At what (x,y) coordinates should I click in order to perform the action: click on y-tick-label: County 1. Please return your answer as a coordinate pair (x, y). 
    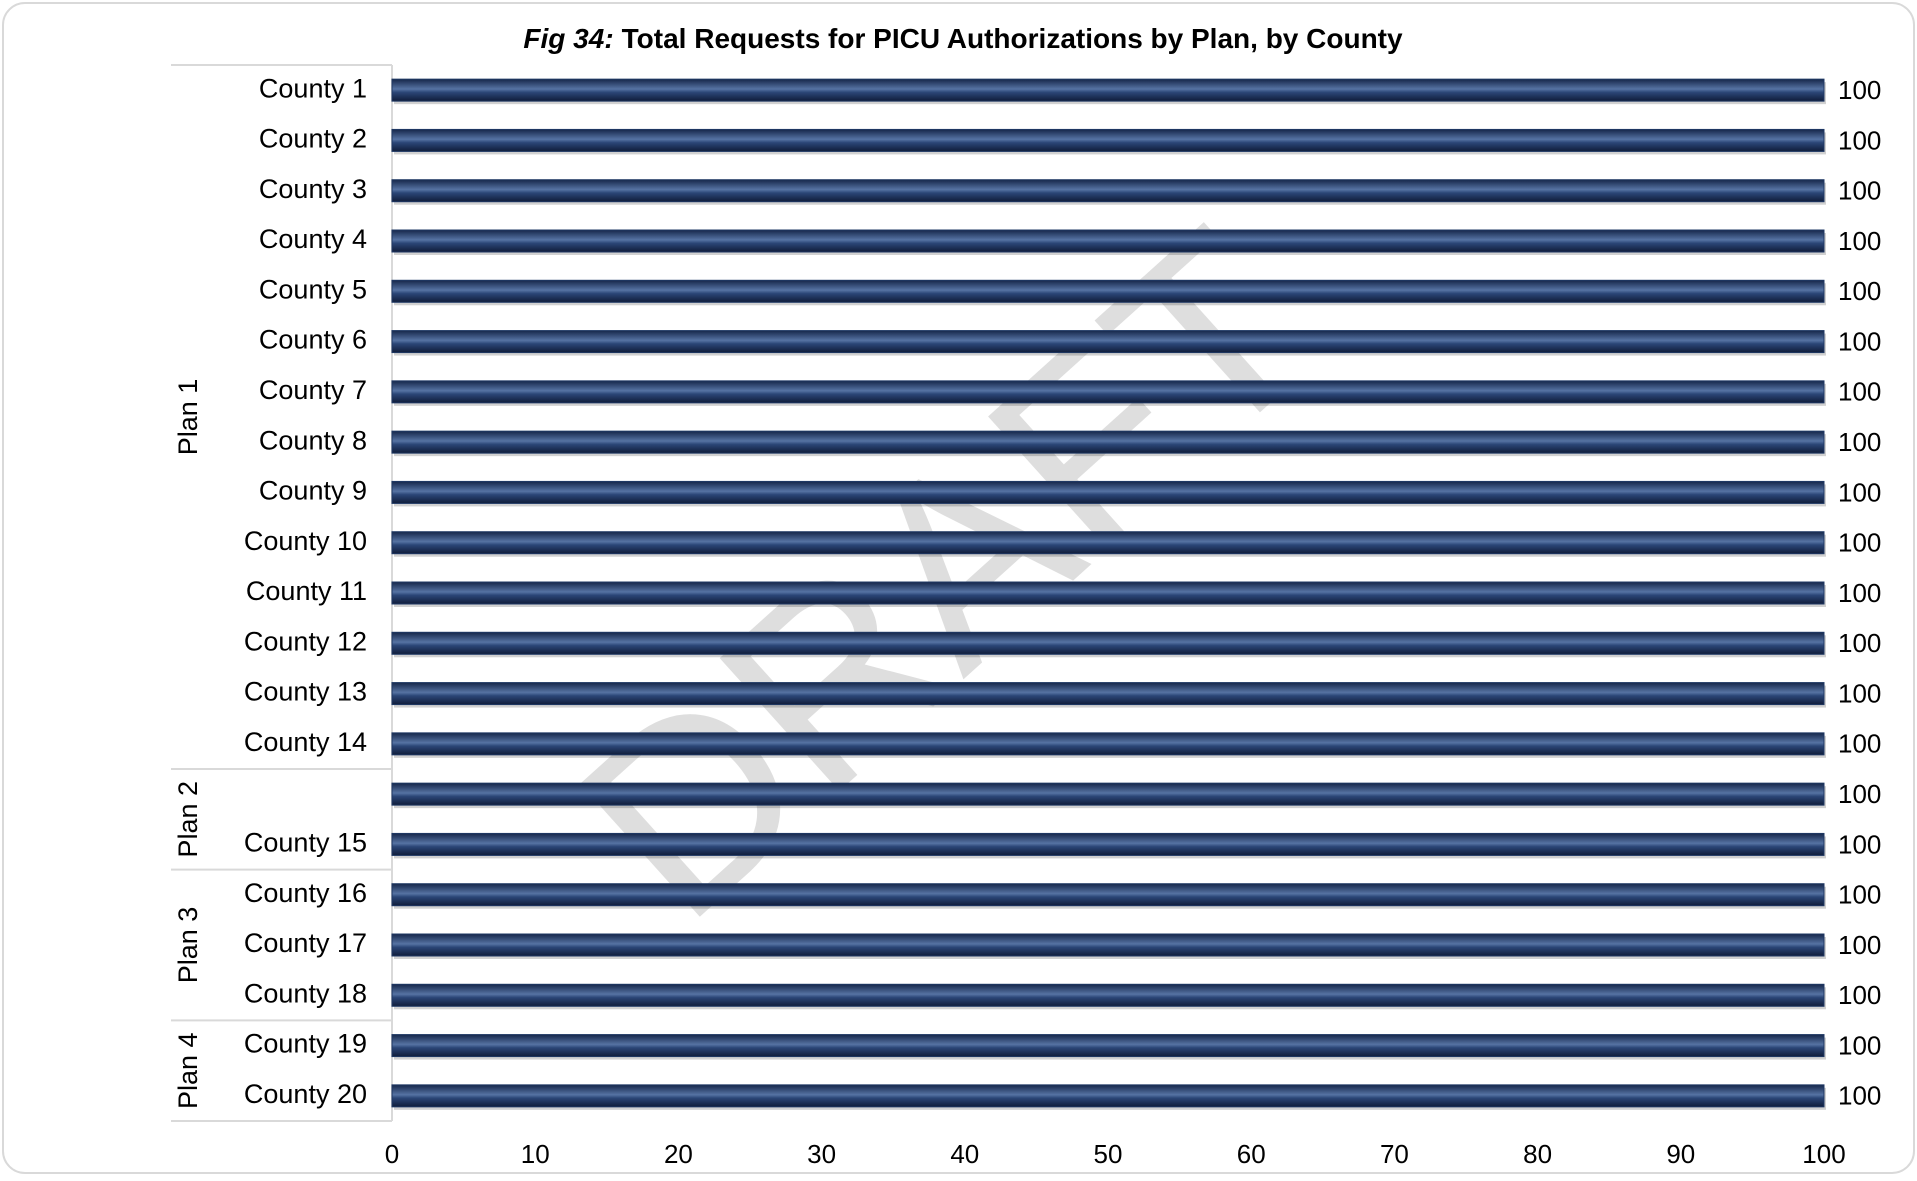
    Looking at the image, I should click on (313, 88).